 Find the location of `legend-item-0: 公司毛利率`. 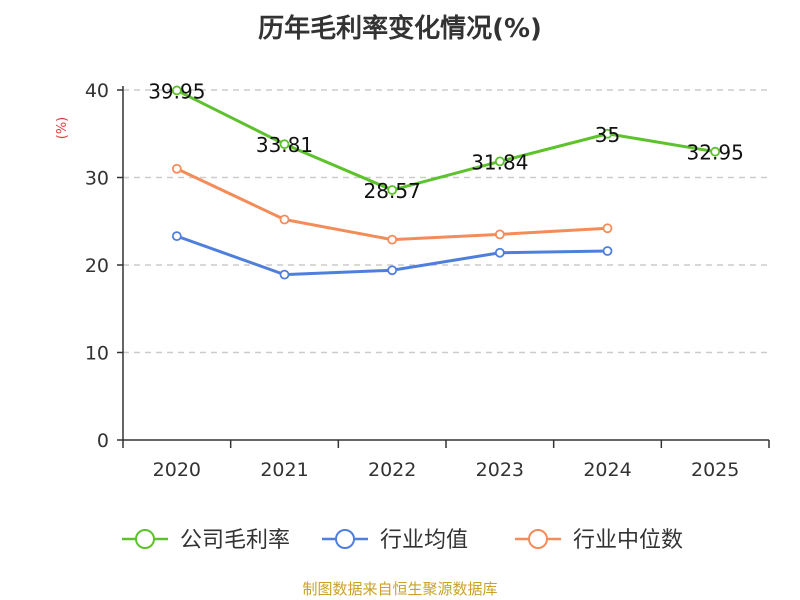

legend-item-0: 公司毛利率 is located at coordinates (206, 540).